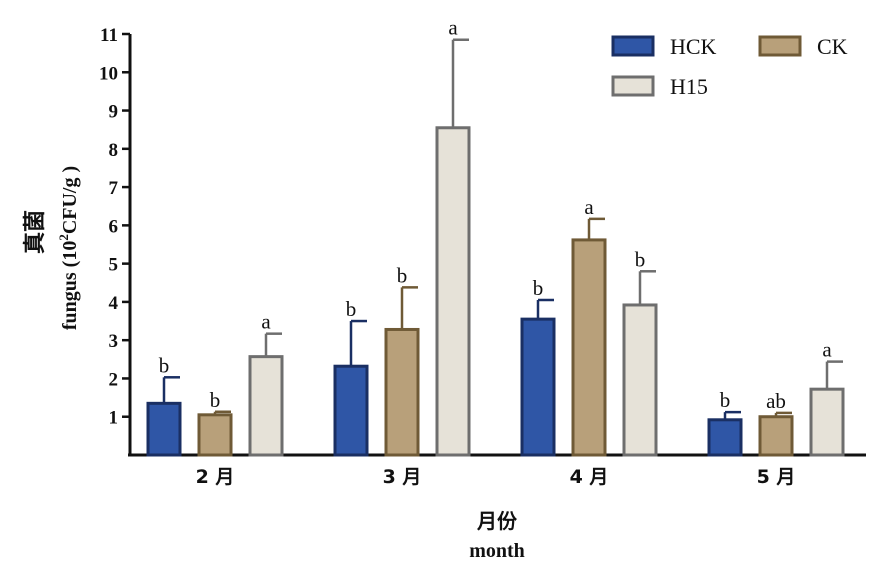 This screenshot has width=886, height=573. What do you see at coordinates (114, 341) in the screenshot?
I see `y-tick-label: 3` at bounding box center [114, 341].